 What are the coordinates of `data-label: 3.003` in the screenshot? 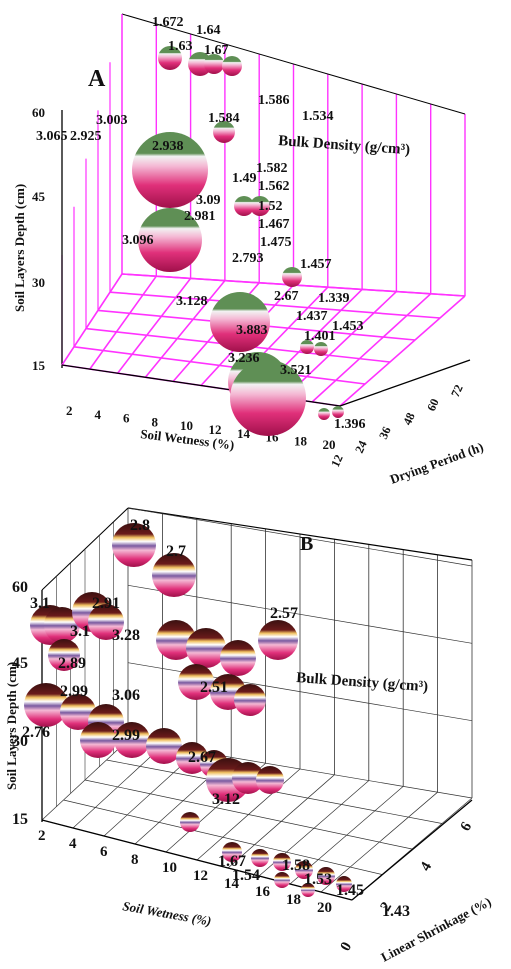 It's located at (112, 120).